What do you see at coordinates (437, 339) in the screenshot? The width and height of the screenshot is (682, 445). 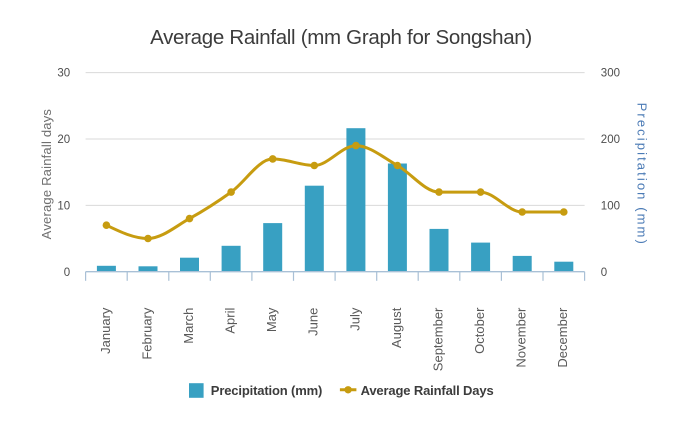 I see `svg-text: September` at bounding box center [437, 339].